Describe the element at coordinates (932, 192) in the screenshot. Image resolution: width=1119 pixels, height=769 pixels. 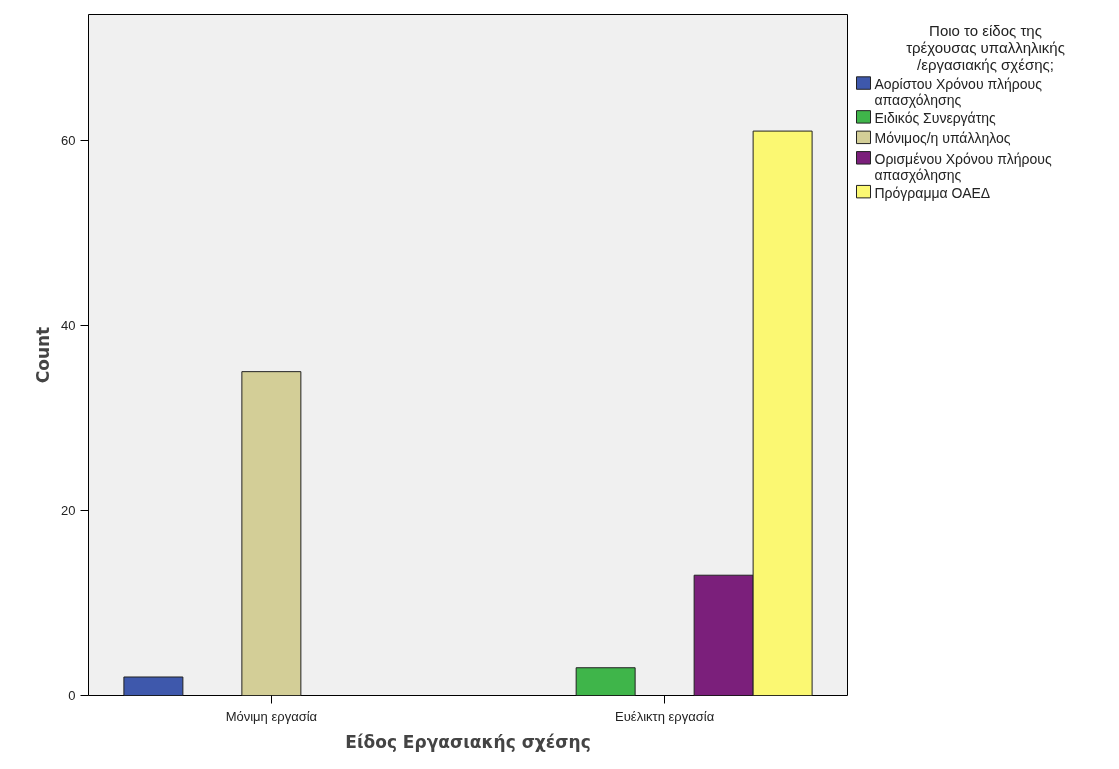
I see `legend-label: Πρόγραμμα ΟΑΕΔ` at that location.